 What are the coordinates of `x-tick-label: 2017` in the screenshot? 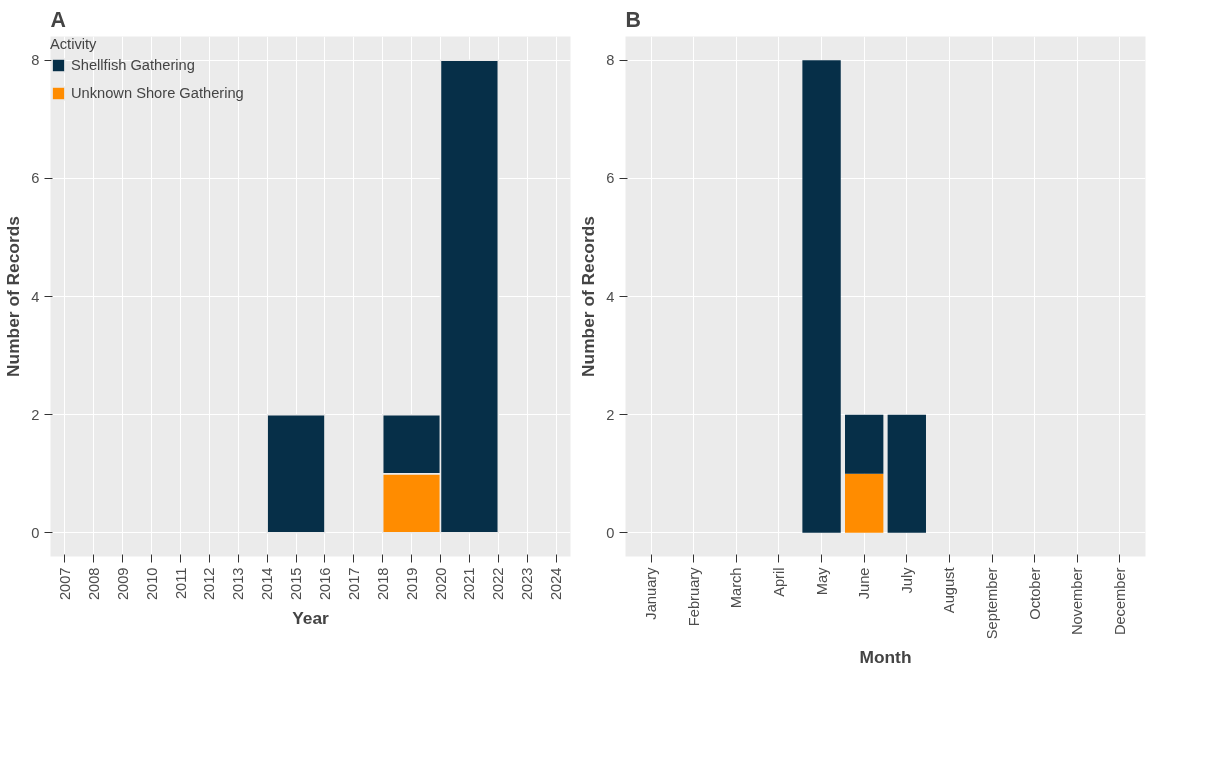 It's located at (353, 584).